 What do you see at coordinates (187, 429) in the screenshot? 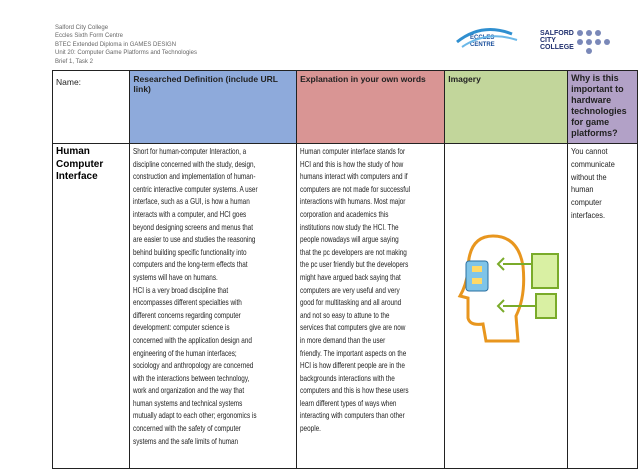
I see `text-line: concerned with the safety of computer` at bounding box center [187, 429].